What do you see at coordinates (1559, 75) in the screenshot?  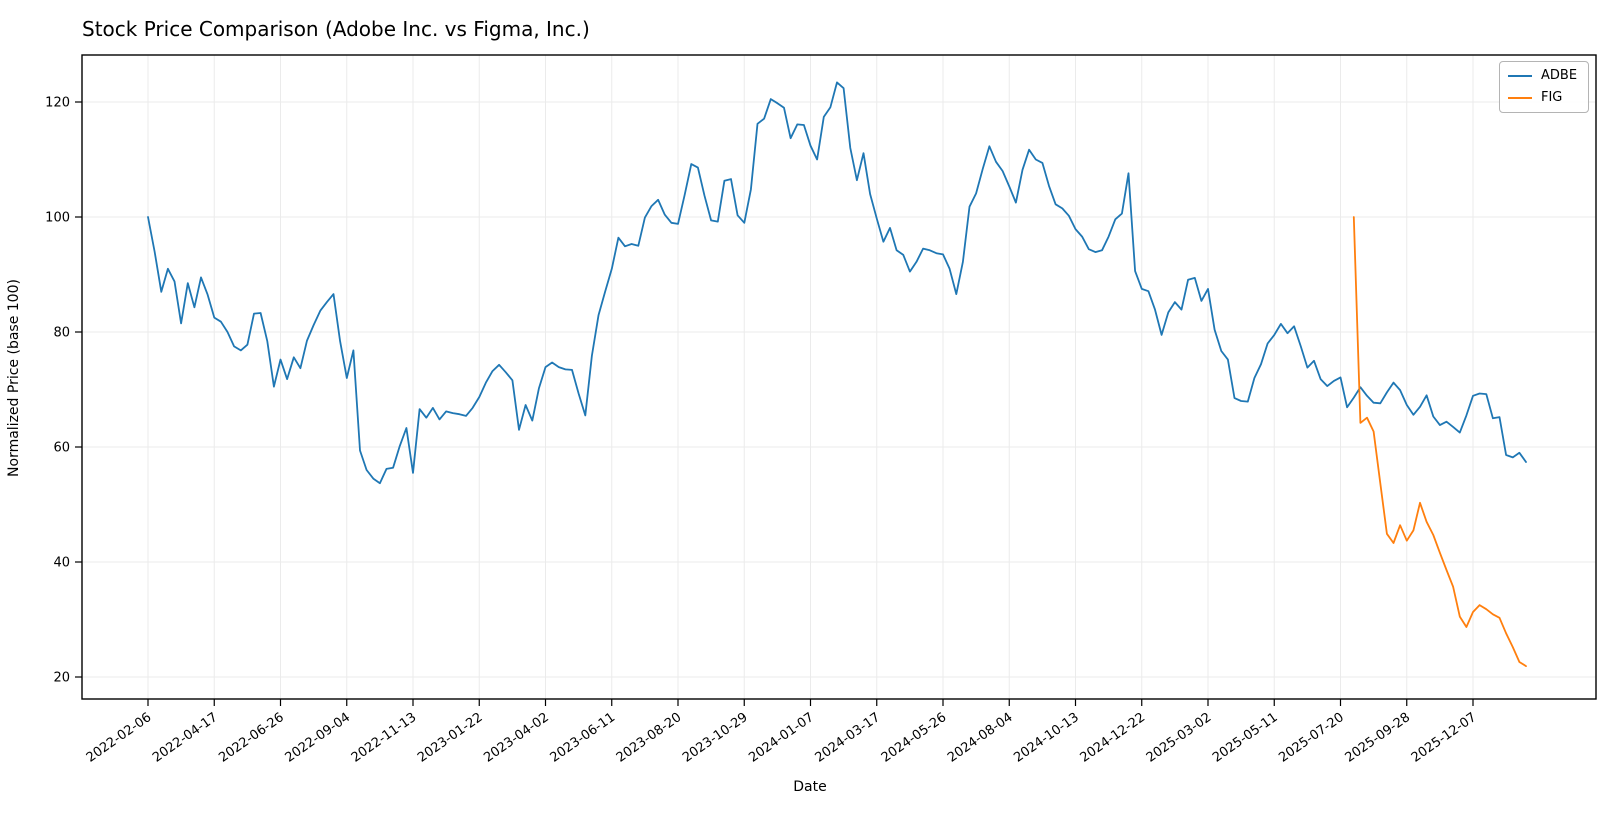 I see `legend-label-adbe: ADBE` at bounding box center [1559, 75].